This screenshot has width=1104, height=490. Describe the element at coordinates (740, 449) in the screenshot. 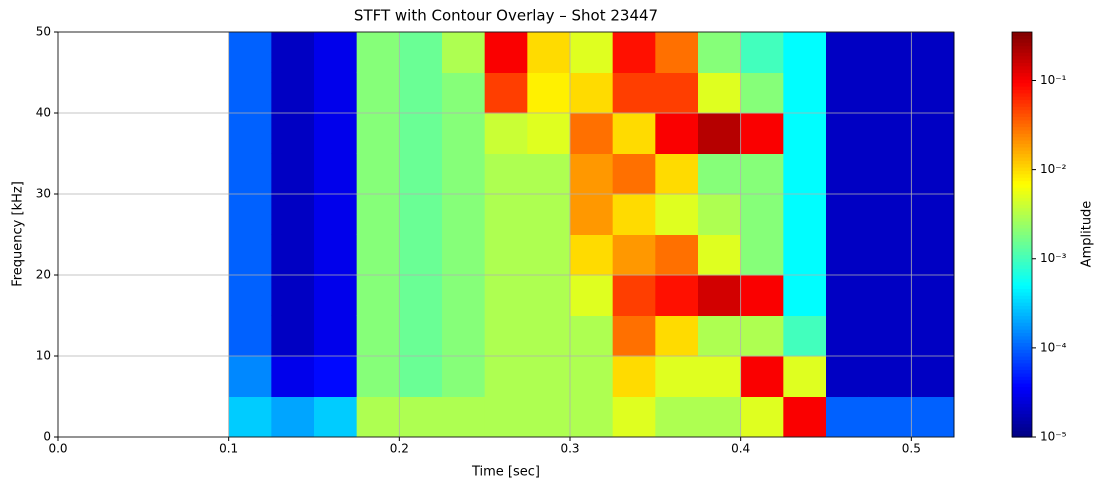

I see `x-tick-label: 0.4` at that location.